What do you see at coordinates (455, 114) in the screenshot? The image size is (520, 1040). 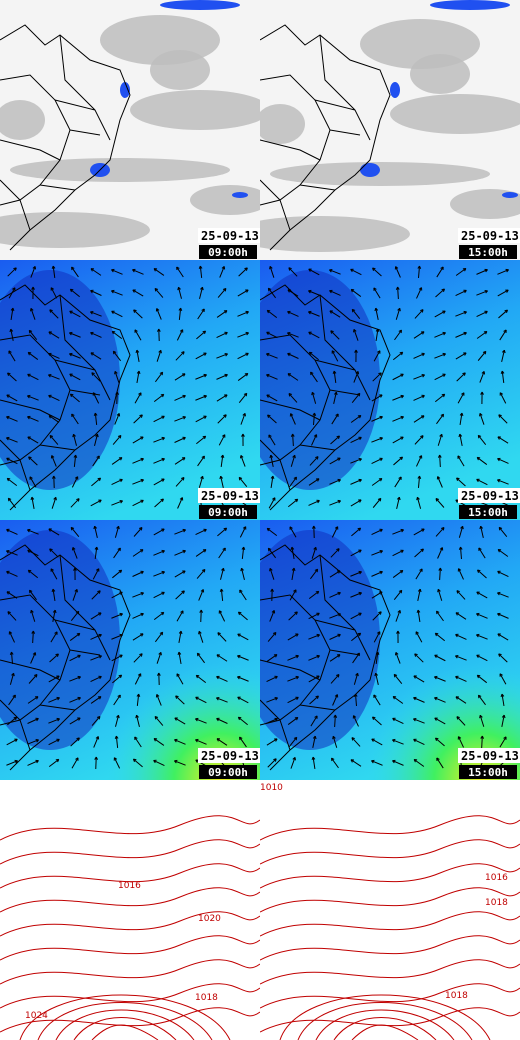 I see `cloud` at bounding box center [455, 114].